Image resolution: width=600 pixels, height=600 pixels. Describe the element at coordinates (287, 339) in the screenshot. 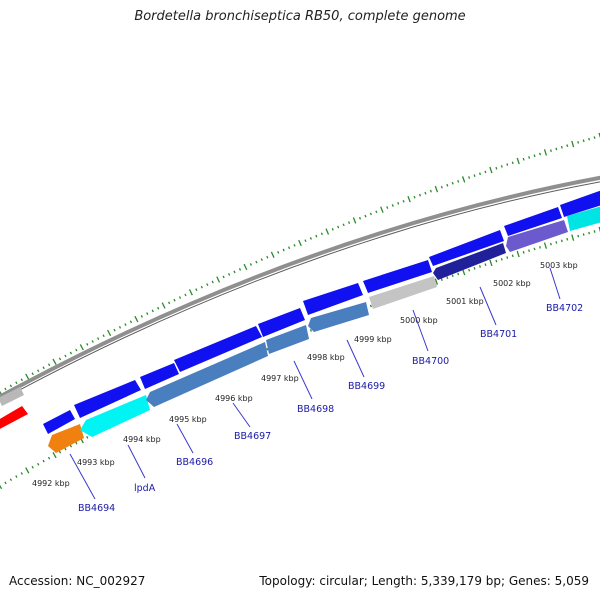

I see `gene-feature-bb4697` at that location.